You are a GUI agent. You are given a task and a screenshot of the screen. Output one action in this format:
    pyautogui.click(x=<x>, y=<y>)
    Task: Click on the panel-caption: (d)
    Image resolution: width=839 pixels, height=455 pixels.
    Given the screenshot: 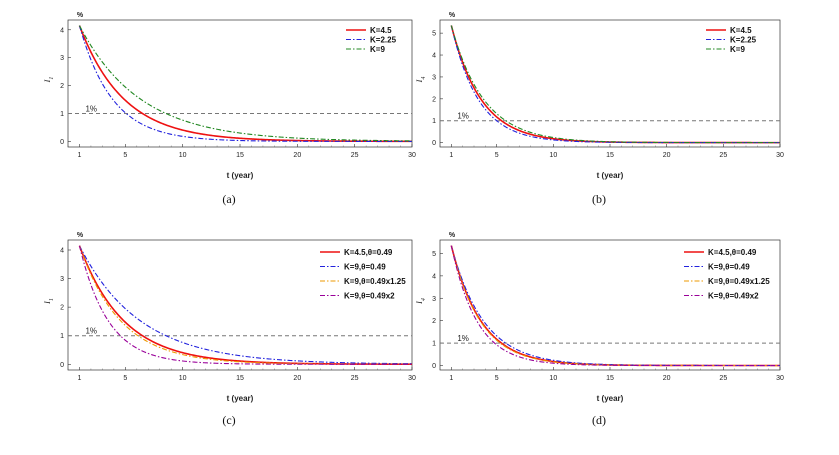 What is the action you would take?
    pyautogui.click(x=599, y=420)
    